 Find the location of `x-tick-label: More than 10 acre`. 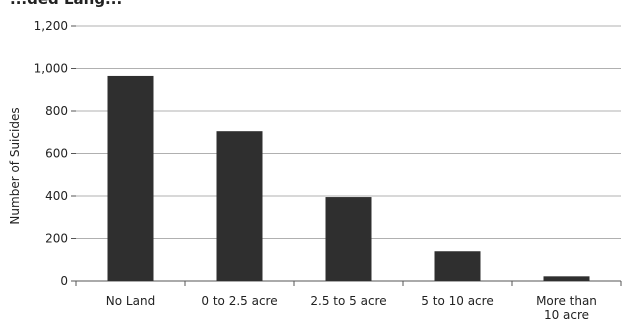

x-tick-label: More than 10 acre is located at coordinates (566, 308).